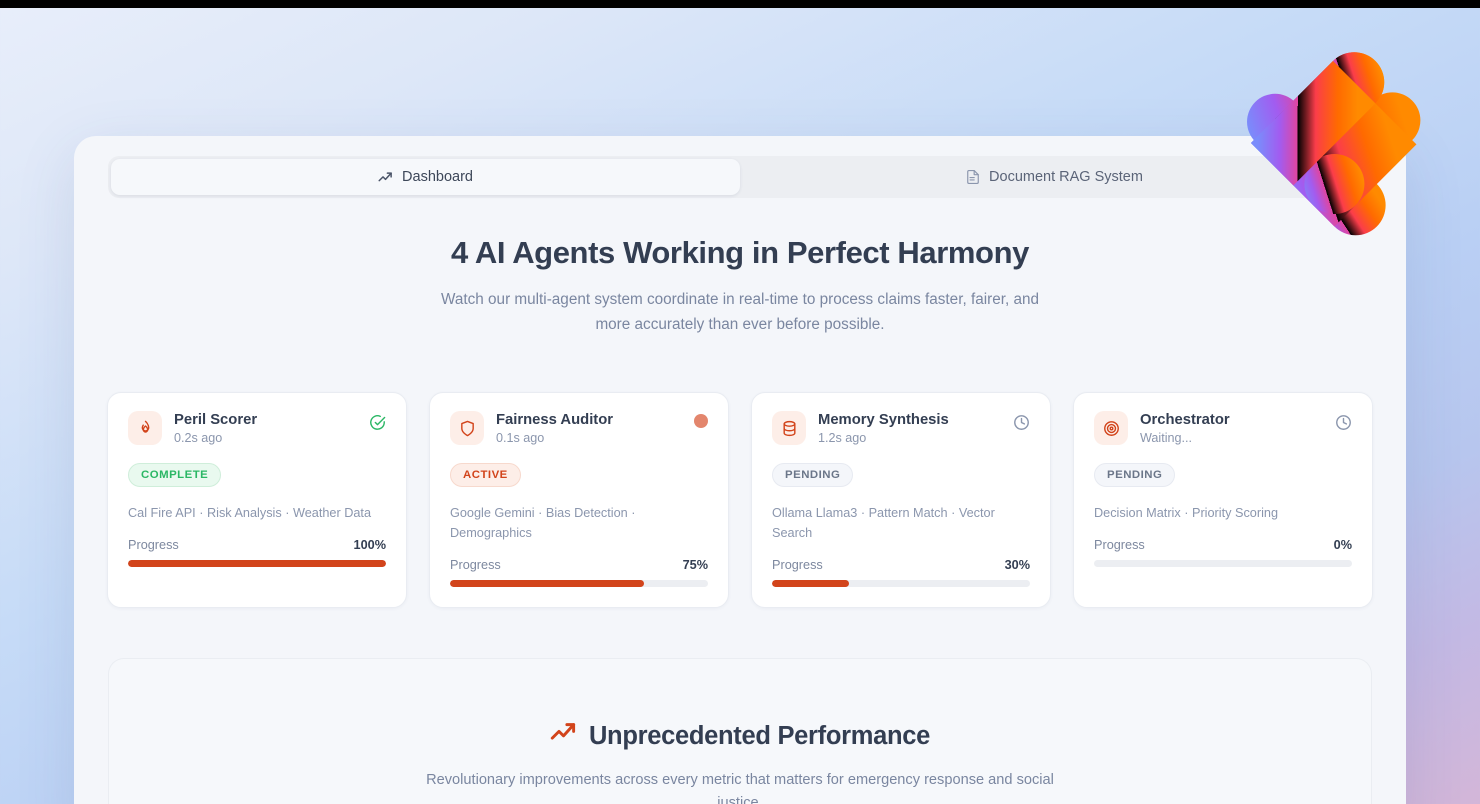  I want to click on card-identity: Fairness Auditor 0.1s ago, so click(589, 428).